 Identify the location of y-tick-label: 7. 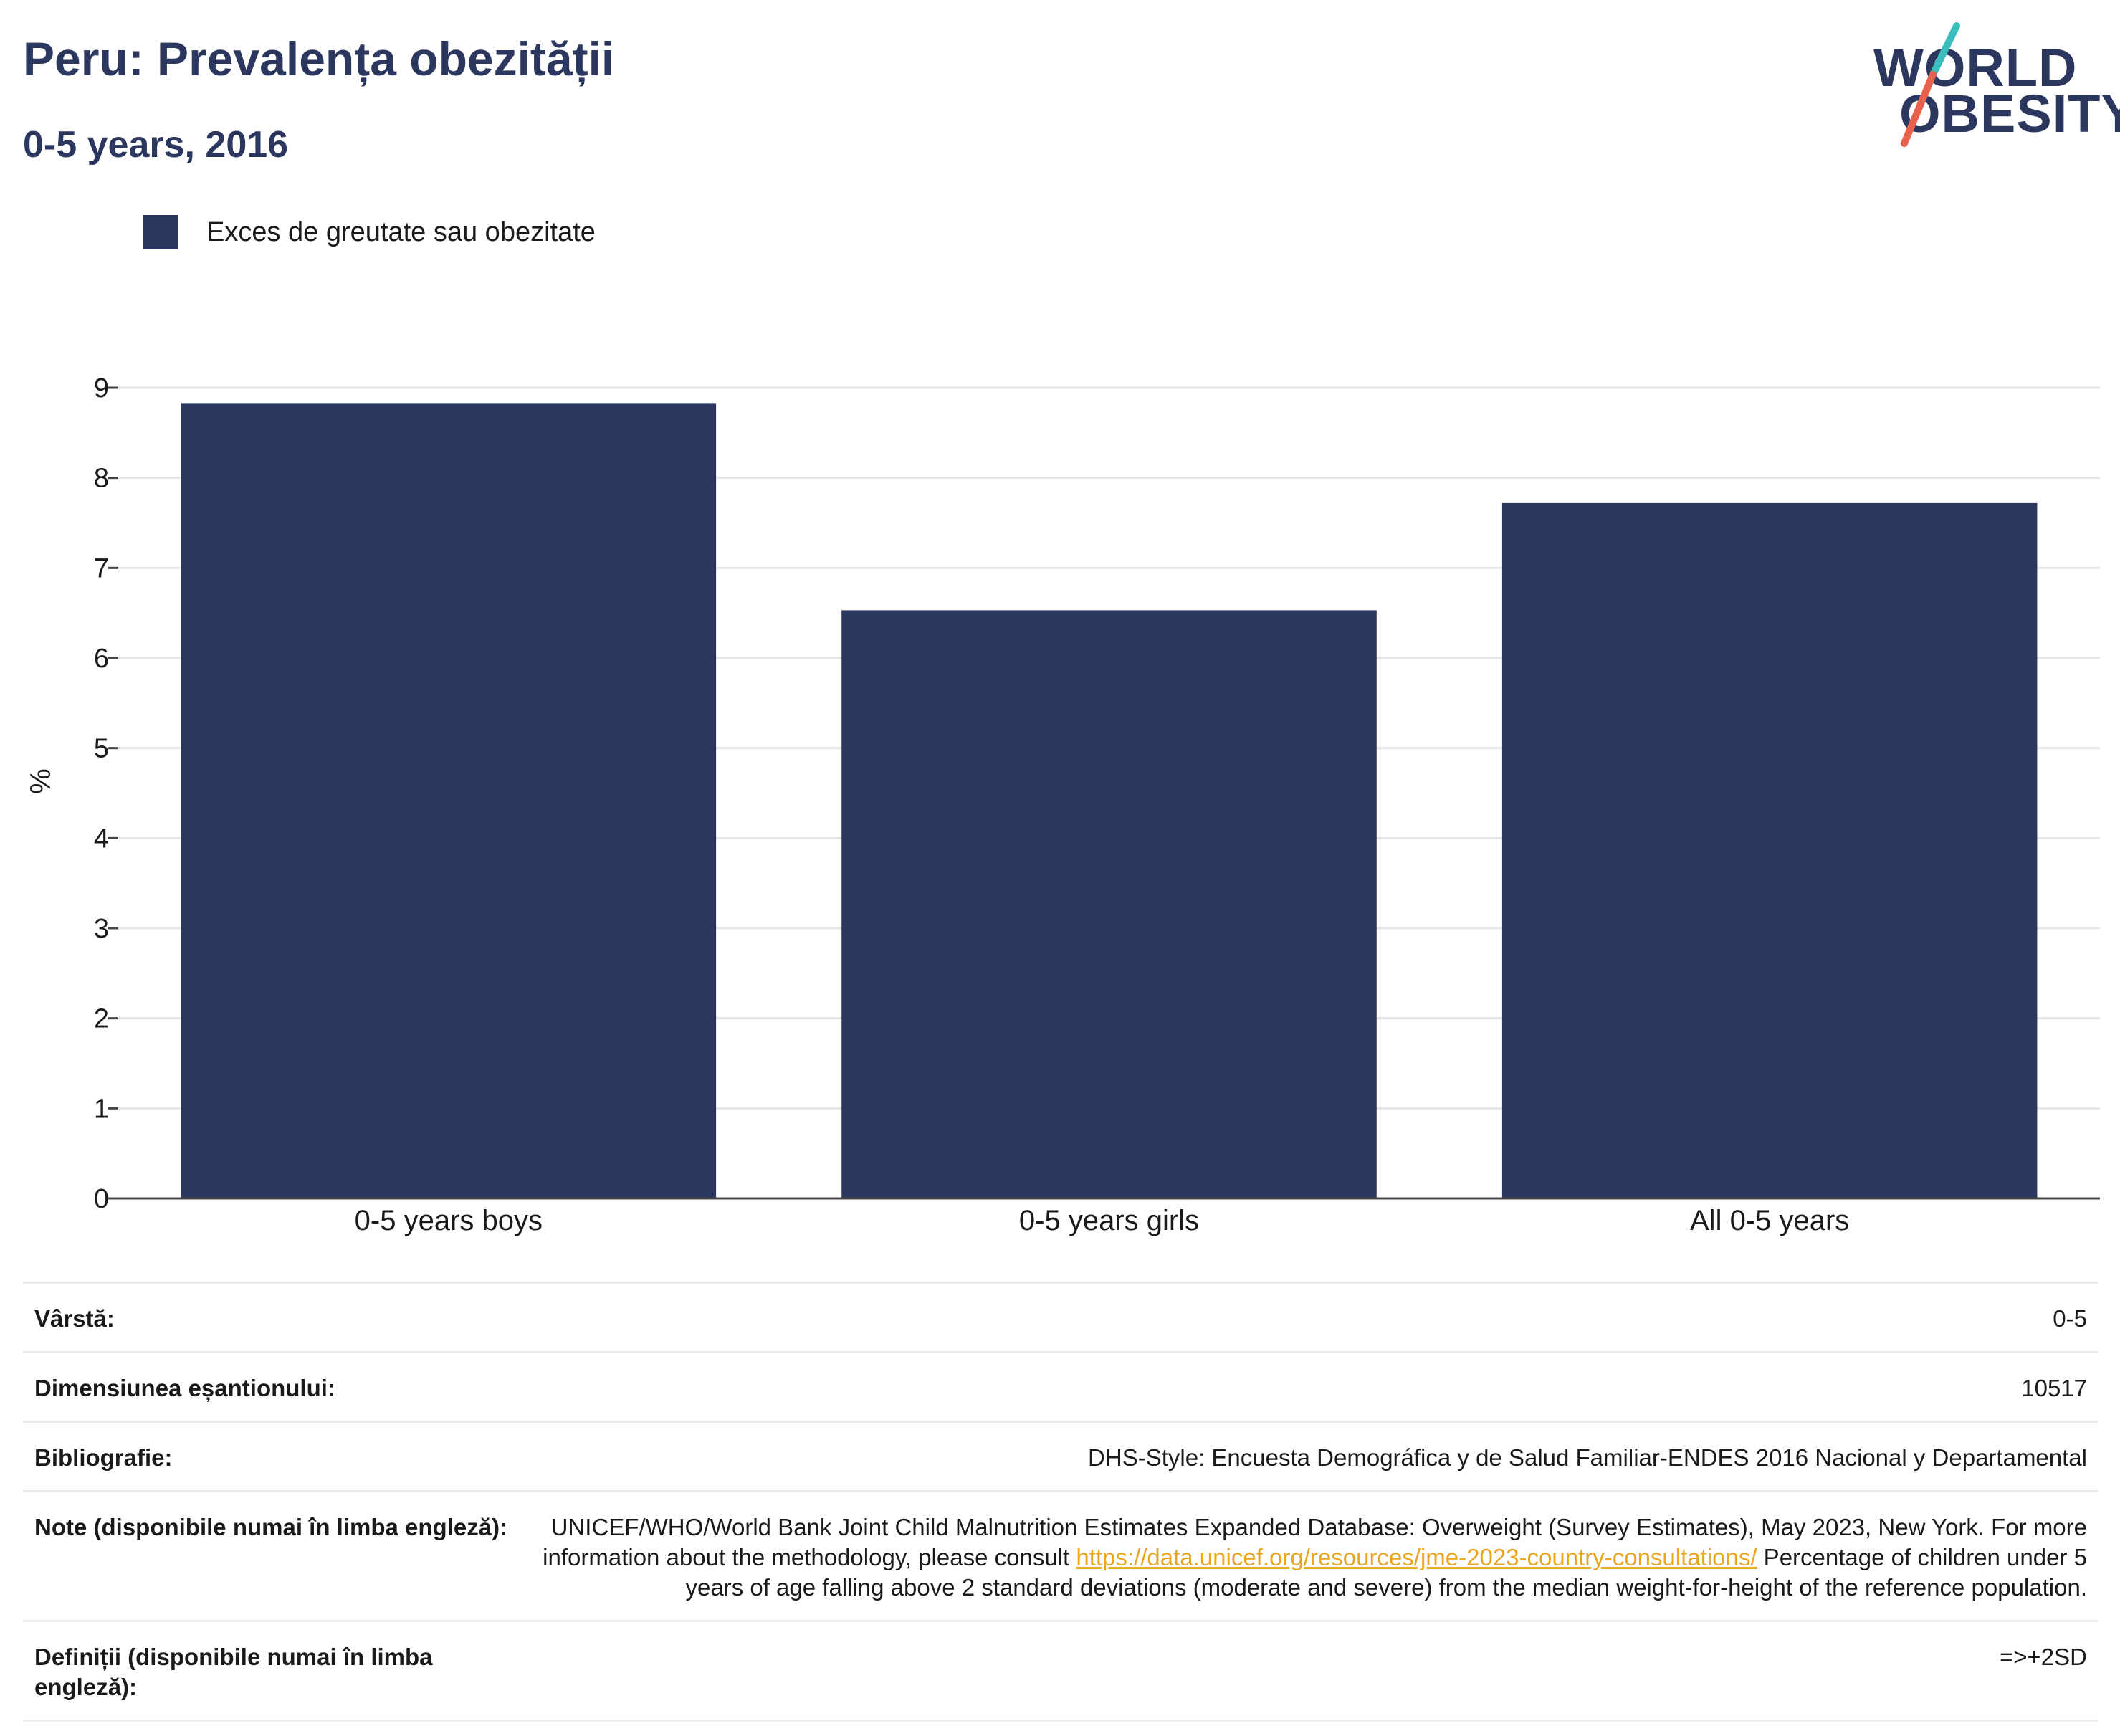
(102, 568).